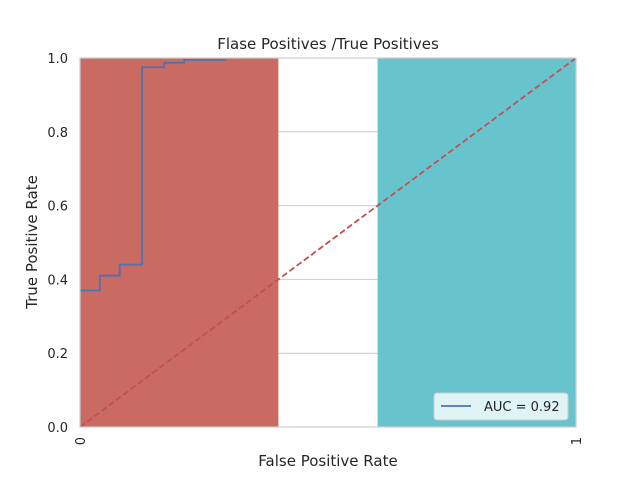 Image resolution: width=640 pixels, height=480 pixels. Describe the element at coordinates (522, 407) in the screenshot. I see `legend-entry-label: AUC = 0.92` at that location.